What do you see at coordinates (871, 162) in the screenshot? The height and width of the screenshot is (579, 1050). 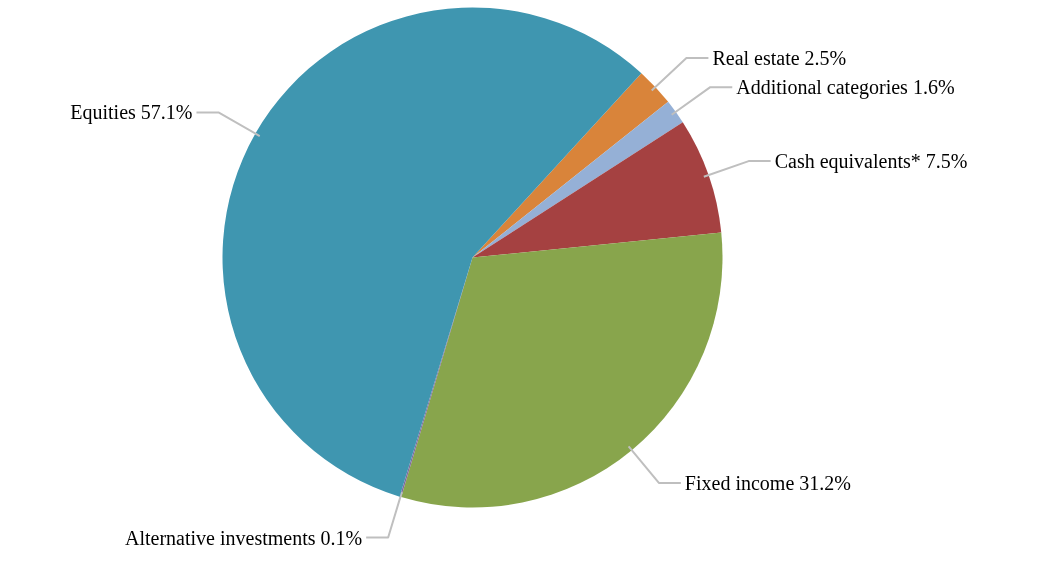 I see `slice-label: Cash equivalents* 7.5%` at bounding box center [871, 162].